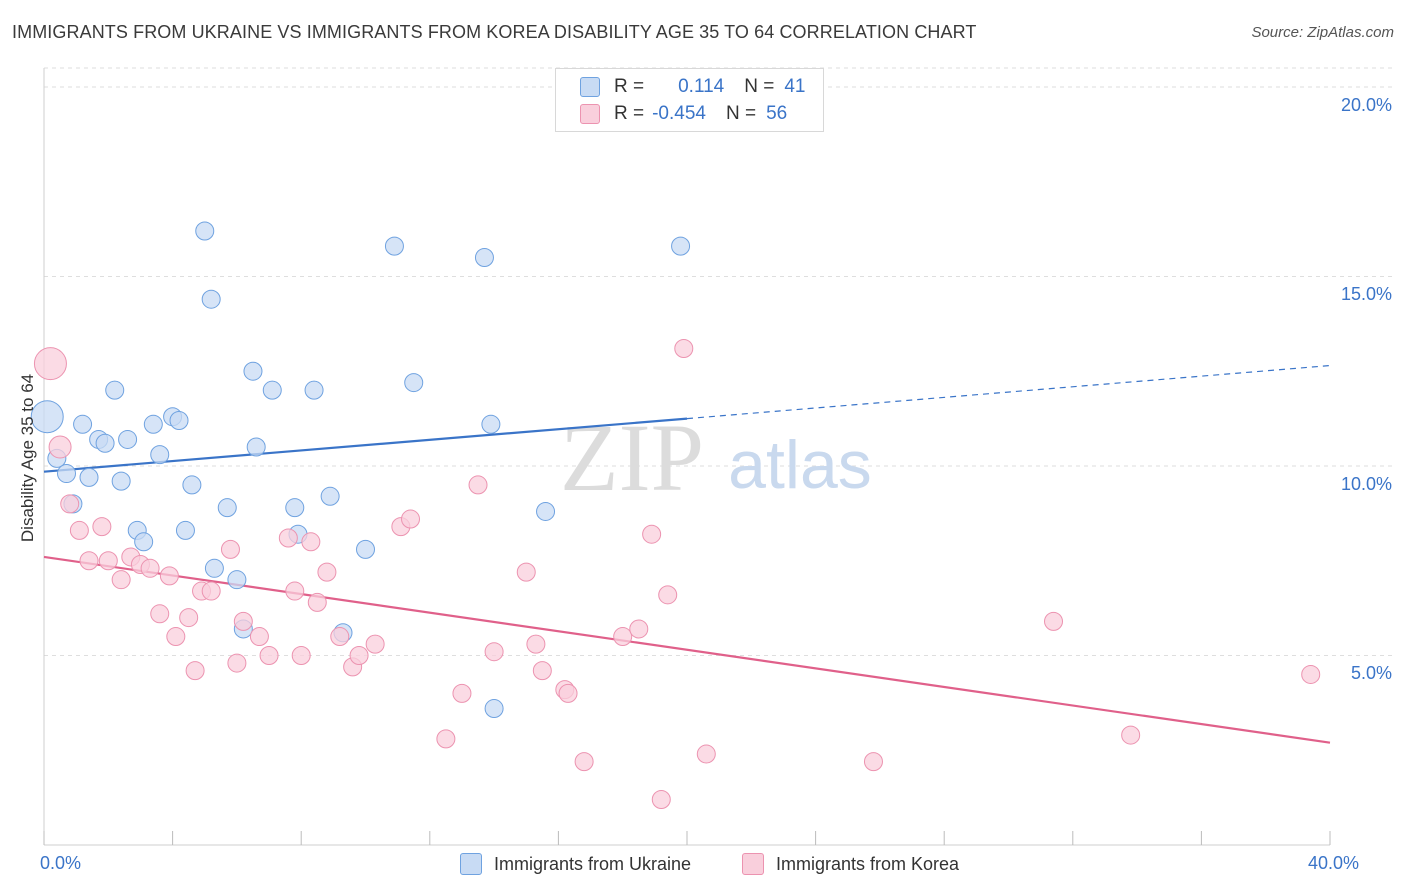 The height and width of the screenshot is (892, 1406). What do you see at coordinates (61, 863) in the screenshot?
I see `x-tick-label: 0.0%` at bounding box center [61, 863].